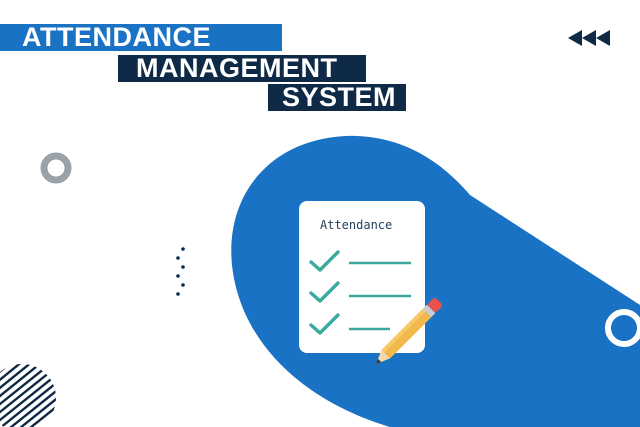  What do you see at coordinates (56, 168) in the screenshot?
I see `ring-decoration` at bounding box center [56, 168].